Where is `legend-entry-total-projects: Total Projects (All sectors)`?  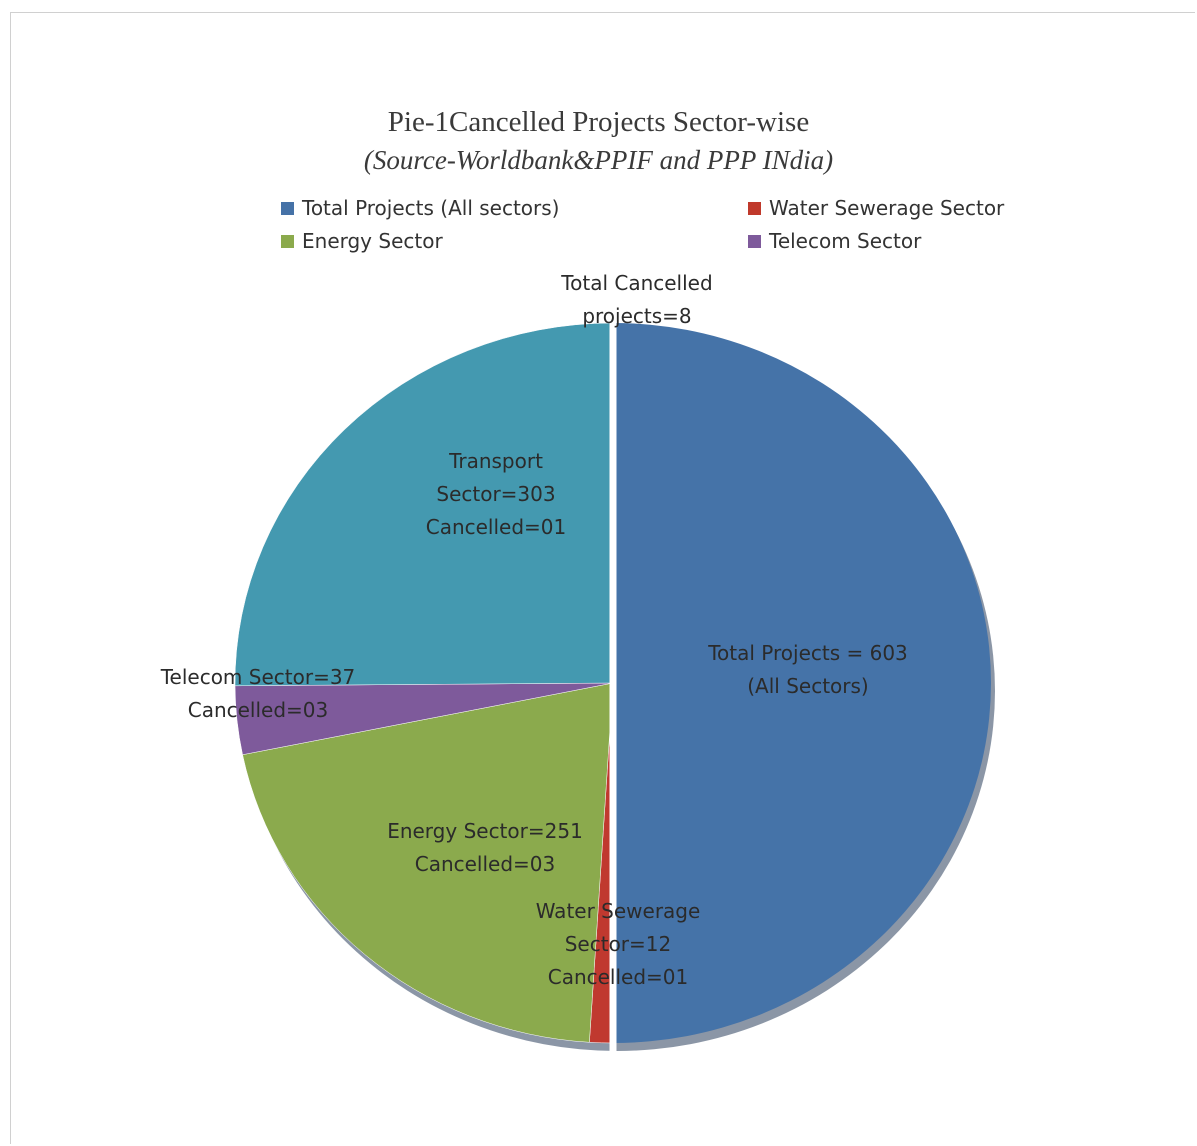
legend-entry-total-projects: Total Projects (All sectors) is located at coordinates (420, 208).